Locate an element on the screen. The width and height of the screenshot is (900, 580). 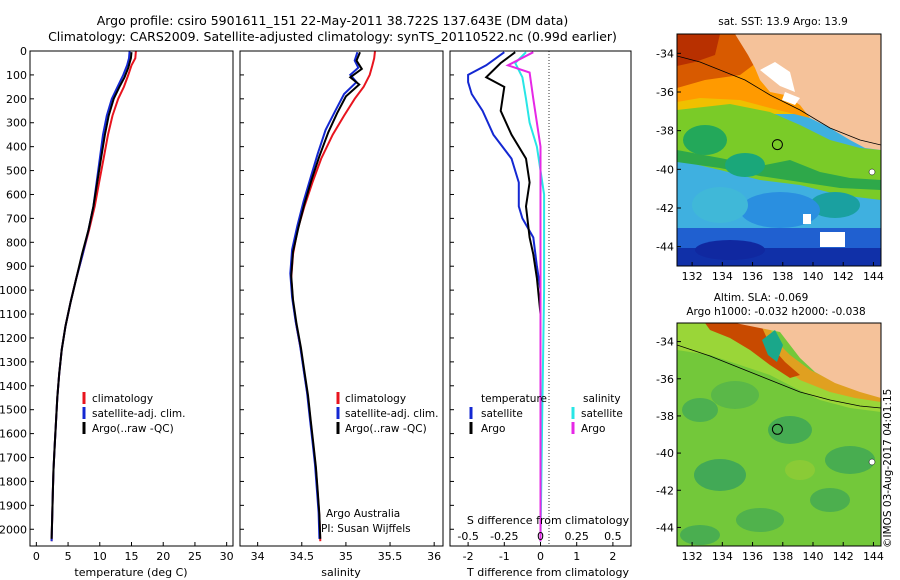
imos-timestamp: ©IMOS 03-Aug-2017 04:01:15 is located at coordinates (888, 468).